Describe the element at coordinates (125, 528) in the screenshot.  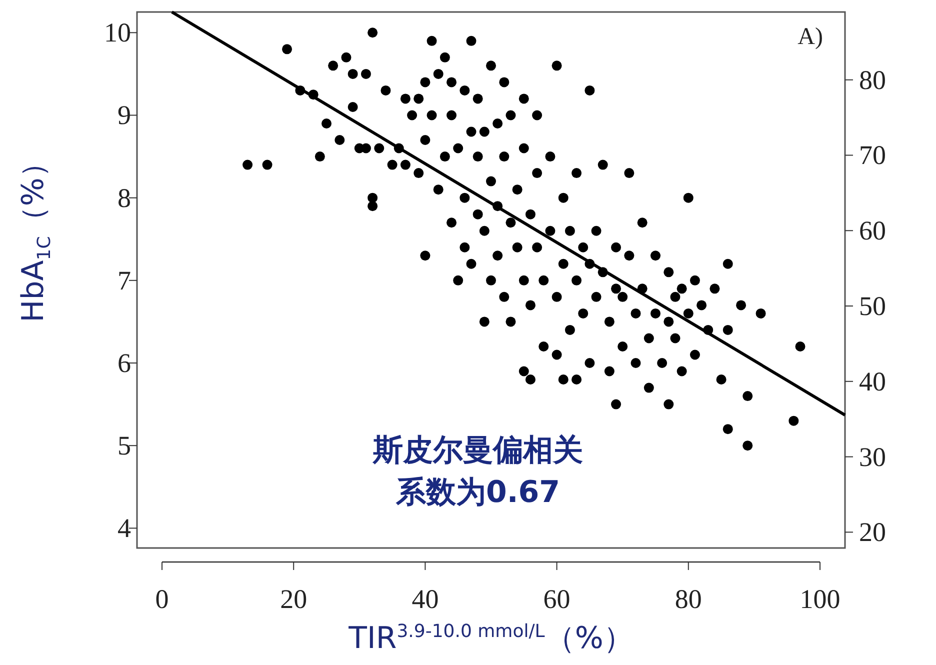
I see `y-tick-label: 4` at that location.